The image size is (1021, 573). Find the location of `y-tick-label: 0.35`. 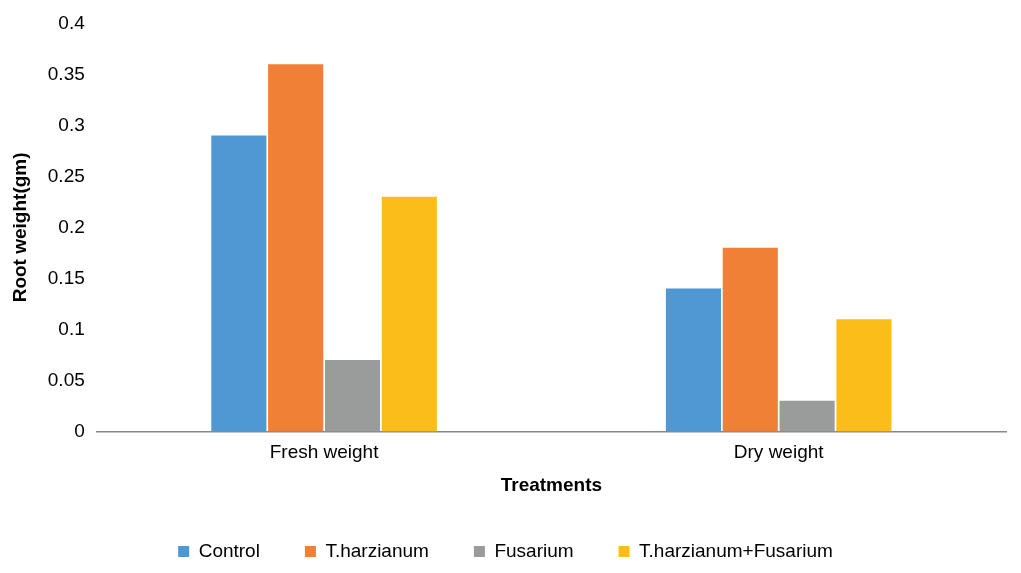

y-tick-label: 0.35 is located at coordinates (66, 73).